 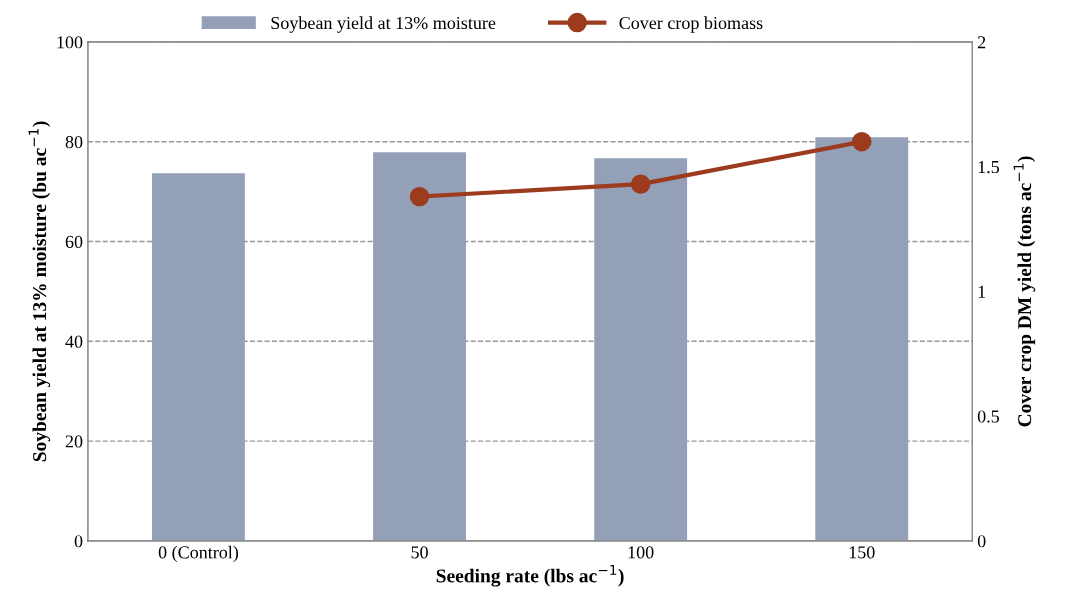 What do you see at coordinates (862, 552) in the screenshot?
I see `x-tick-label: 150` at bounding box center [862, 552].